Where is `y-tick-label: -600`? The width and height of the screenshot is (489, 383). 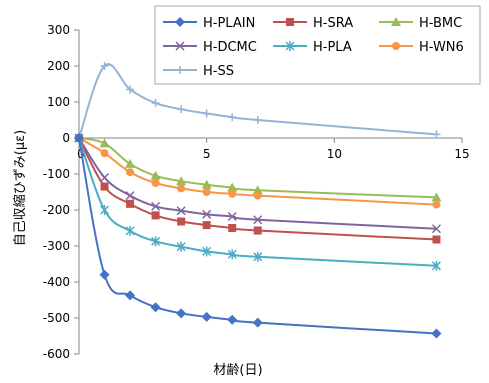 y-tick-label: -600 is located at coordinates (56, 354).